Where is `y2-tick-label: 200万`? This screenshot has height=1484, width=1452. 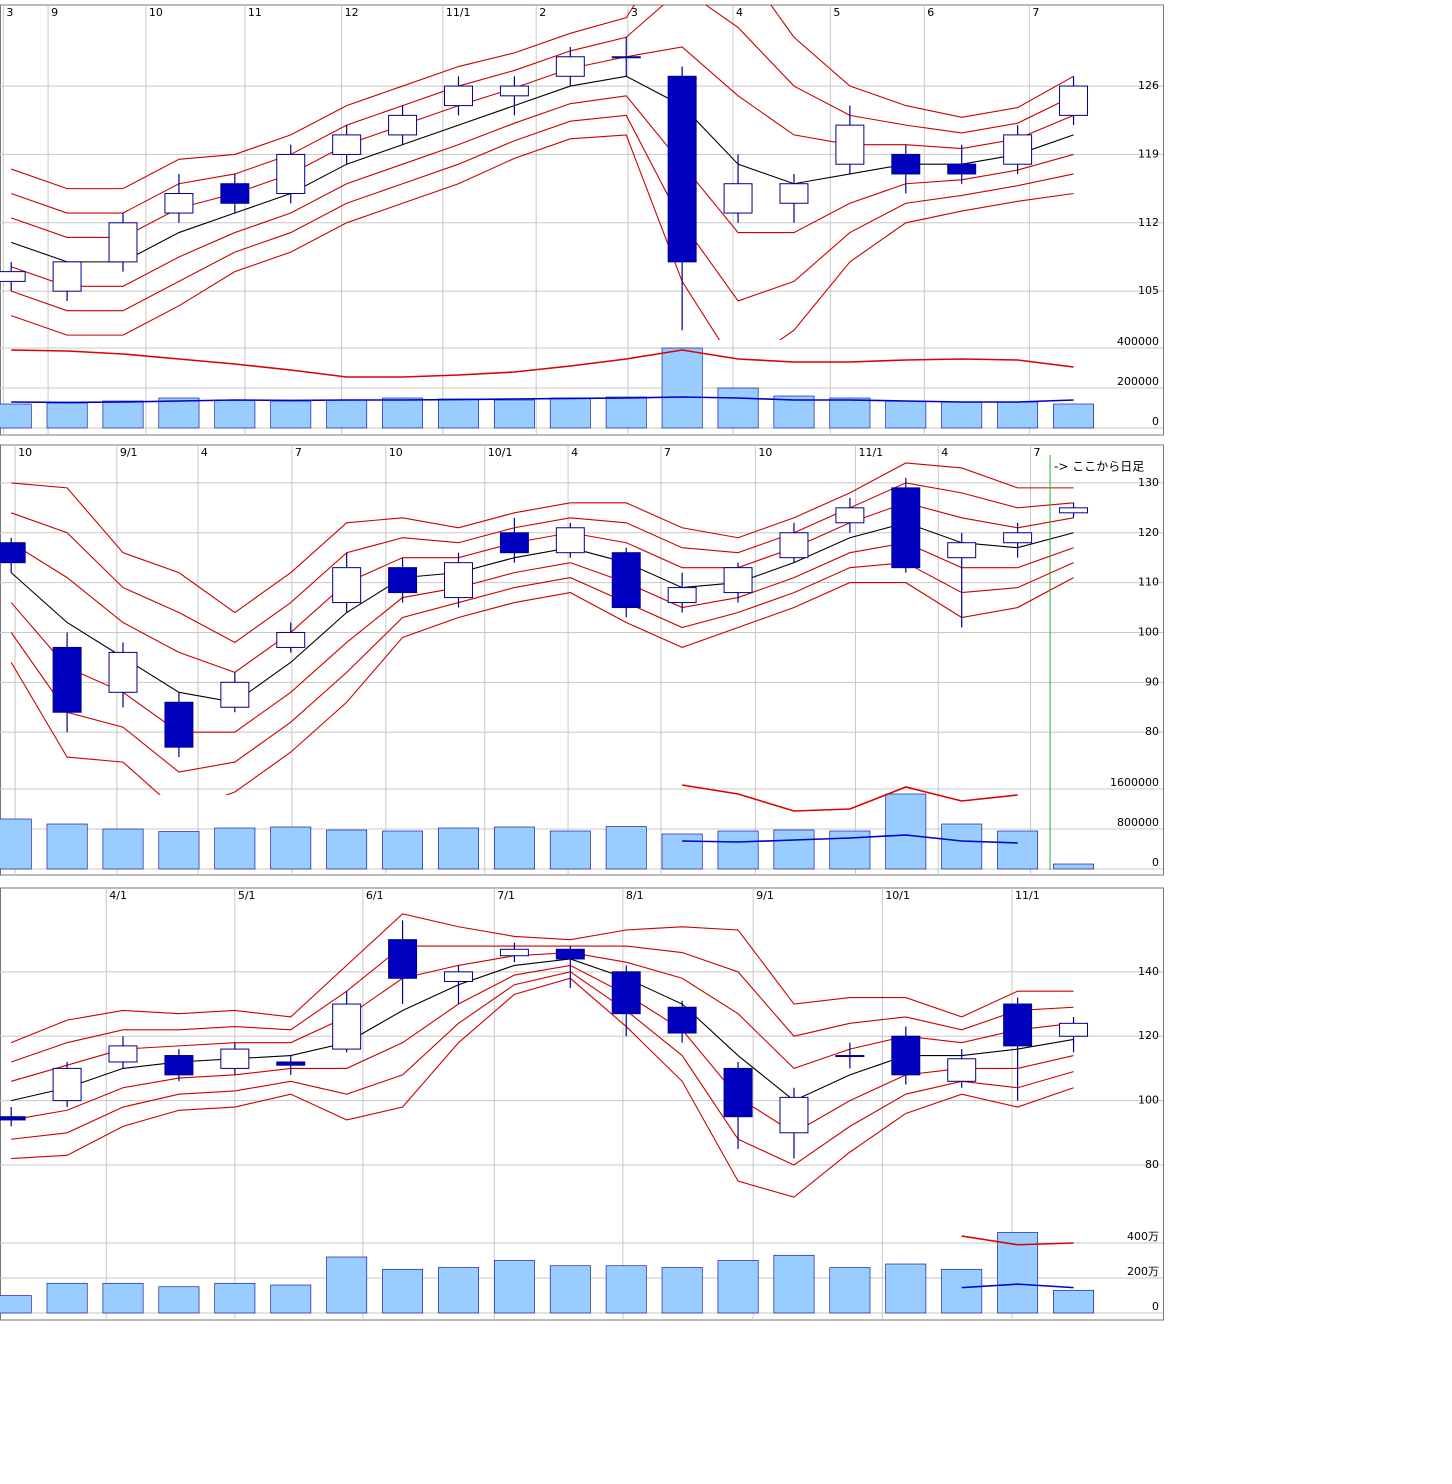
y2-tick-label: 200万 is located at coordinates (1143, 1271).